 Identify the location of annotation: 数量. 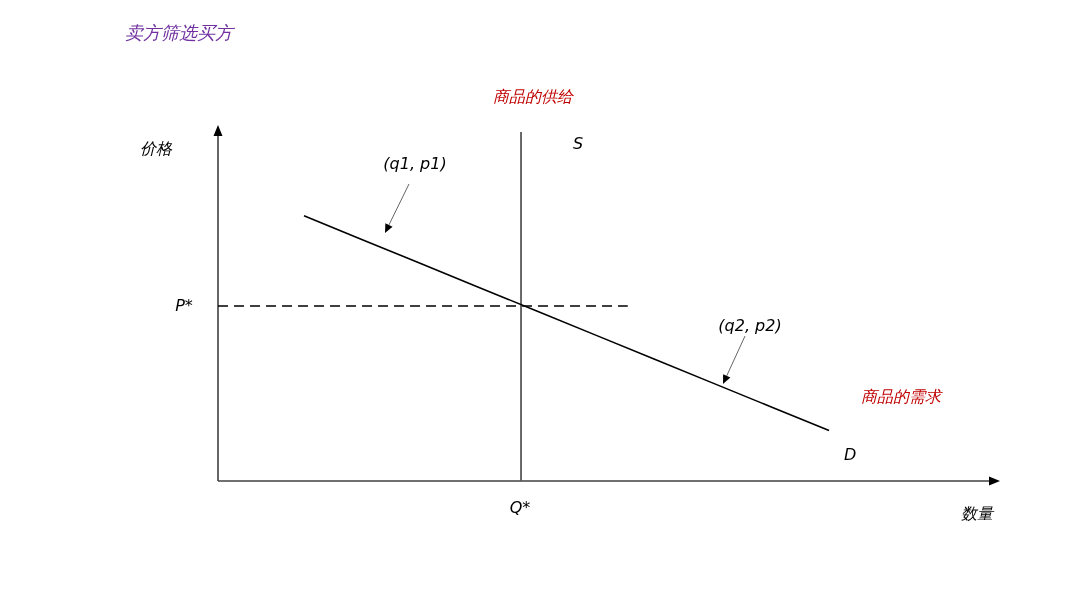
(977, 513).